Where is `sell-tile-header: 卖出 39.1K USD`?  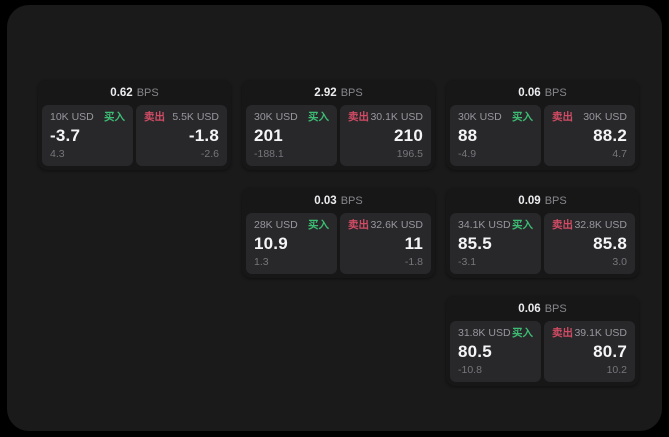 sell-tile-header: 卖出 39.1K USD is located at coordinates (589, 333).